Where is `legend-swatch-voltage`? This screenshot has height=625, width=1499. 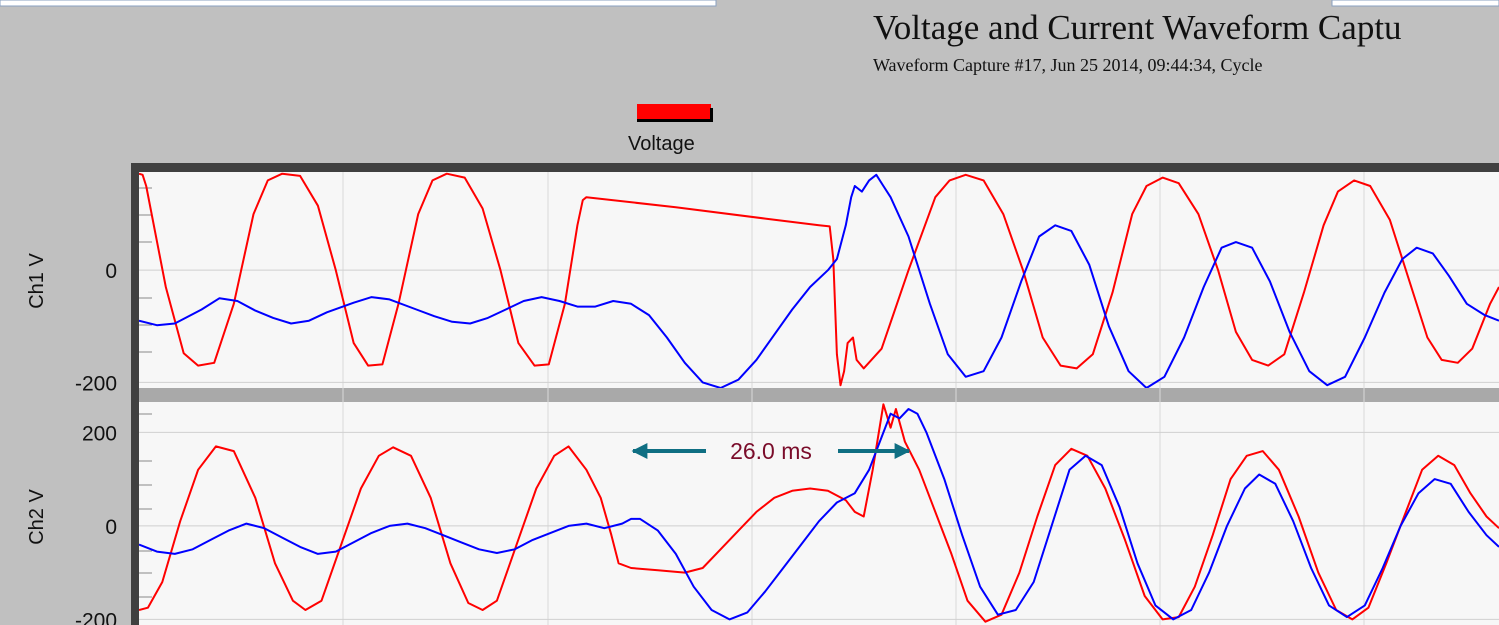 legend-swatch-voltage is located at coordinates (675, 113).